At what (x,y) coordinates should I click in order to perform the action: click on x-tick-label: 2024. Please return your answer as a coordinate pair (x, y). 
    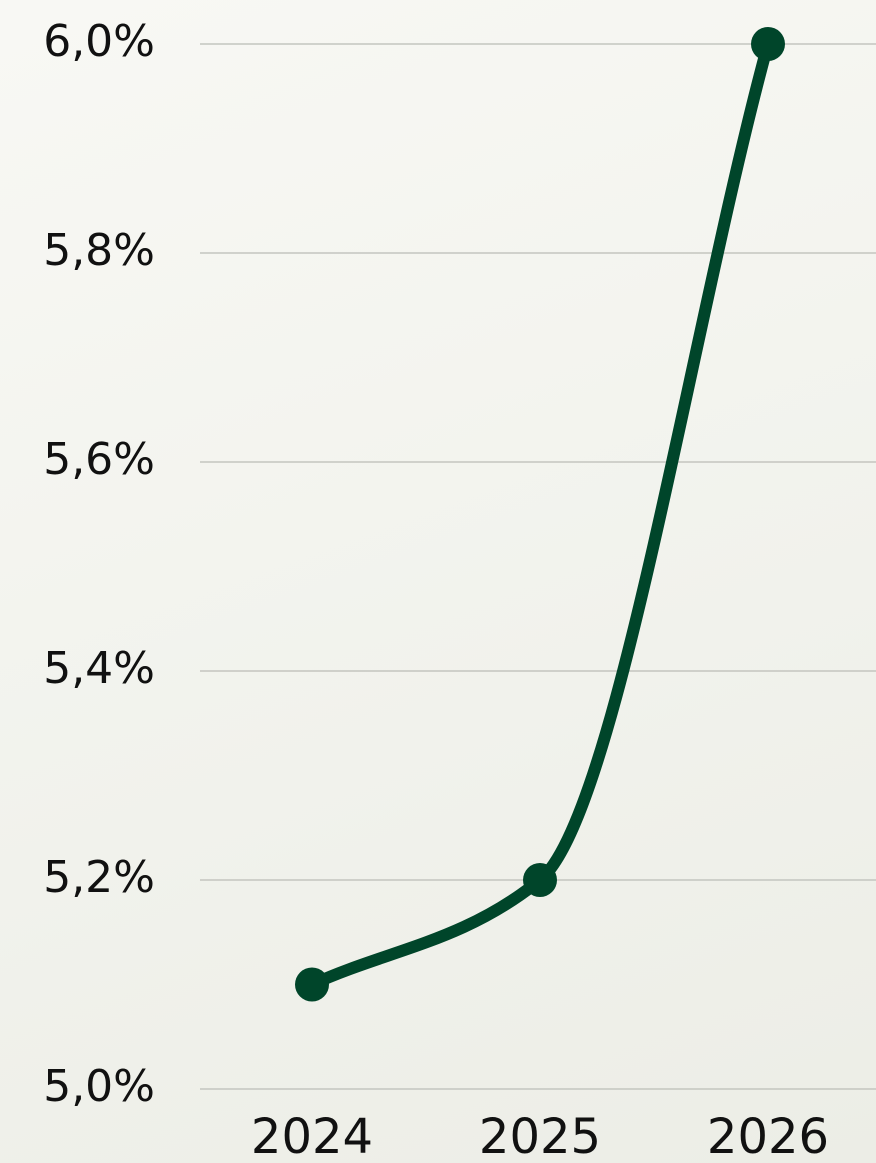
    Looking at the image, I should click on (312, 1136).